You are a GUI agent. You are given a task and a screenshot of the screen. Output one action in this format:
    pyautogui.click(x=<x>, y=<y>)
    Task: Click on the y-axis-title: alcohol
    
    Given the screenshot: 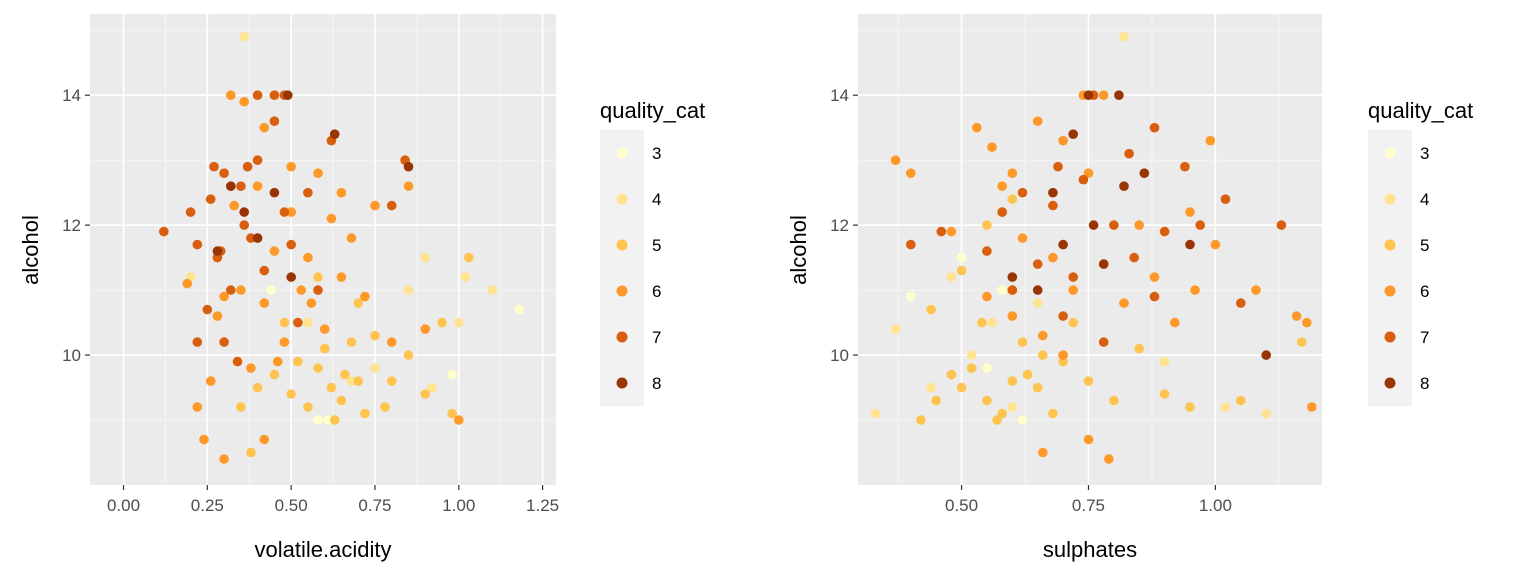 What is the action you would take?
    pyautogui.click(x=30, y=250)
    